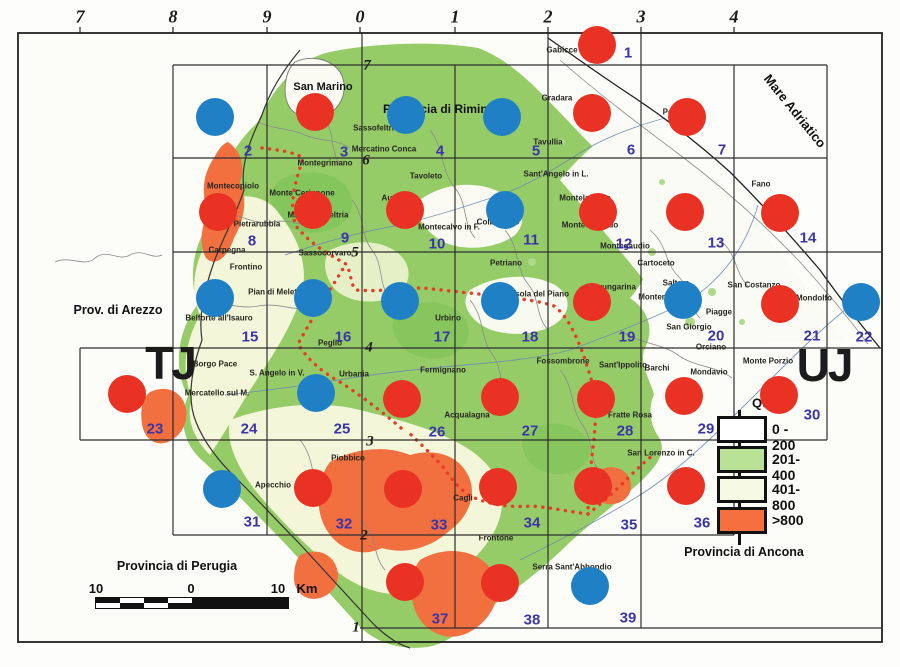 This screenshot has width=900, height=667. I want to click on region-label-prov-di-arezzo: Prov. di Arezzo, so click(118, 310).